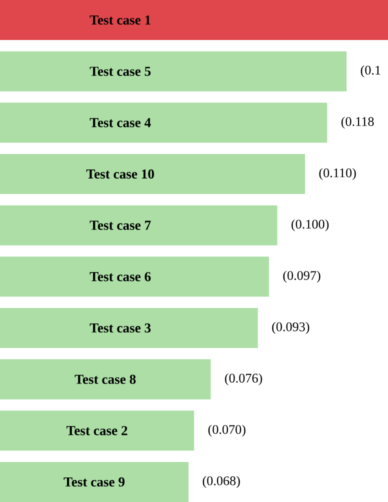 This screenshot has width=388, height=502. Describe the element at coordinates (357, 122) in the screenshot. I see `data-label: (0.118` at that location.